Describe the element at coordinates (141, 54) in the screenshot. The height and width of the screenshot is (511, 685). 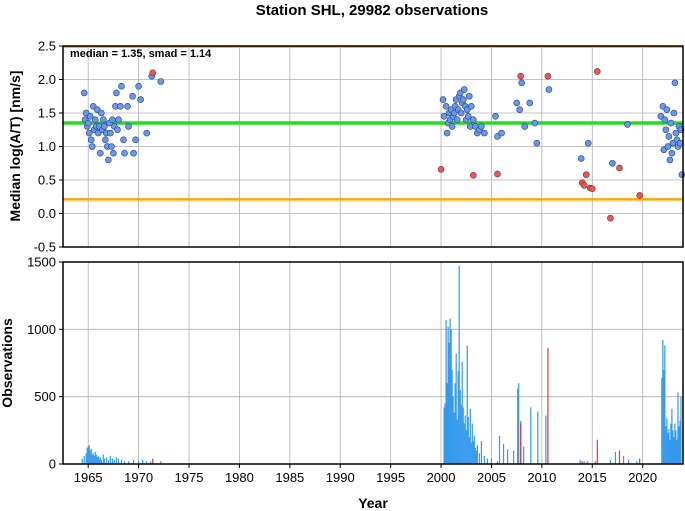
I see `median-annotation: median = 1.35, smad = 1.14` at that location.